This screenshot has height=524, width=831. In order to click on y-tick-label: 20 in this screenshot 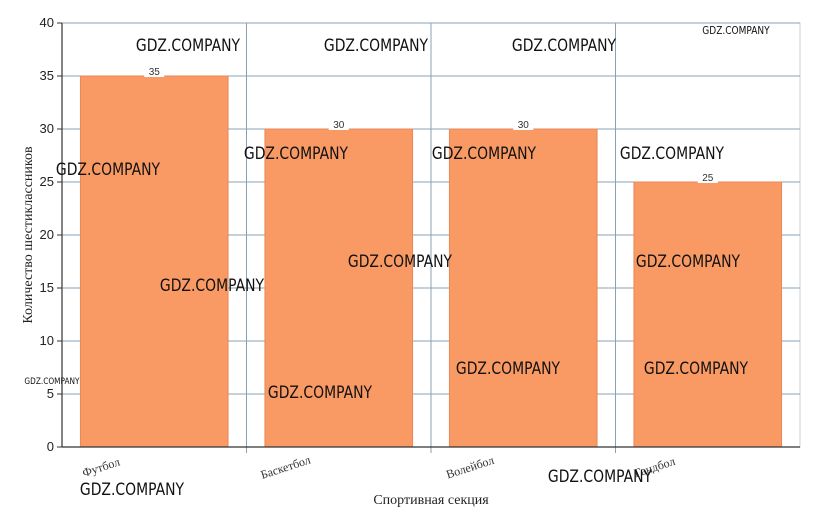, I will do `click(47, 234)`.